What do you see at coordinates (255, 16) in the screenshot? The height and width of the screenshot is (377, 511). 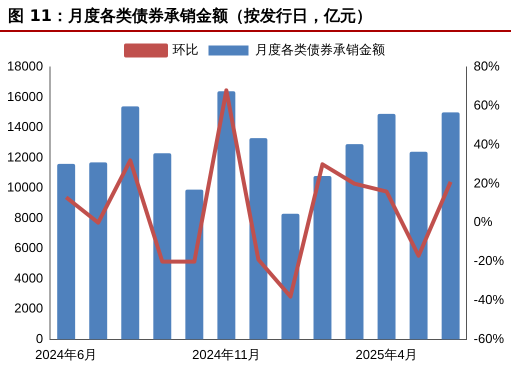 I see `chart-title: 图 11：月度各类债券承销金额（按发行日，亿元）` at bounding box center [255, 16].